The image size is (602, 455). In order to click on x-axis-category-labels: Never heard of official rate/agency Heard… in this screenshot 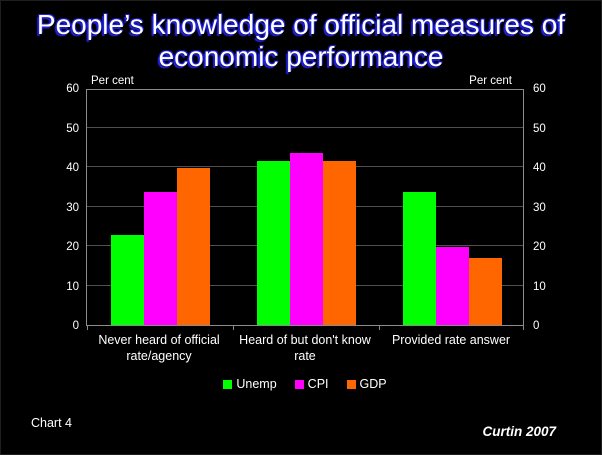, I will do `click(305, 348)`.